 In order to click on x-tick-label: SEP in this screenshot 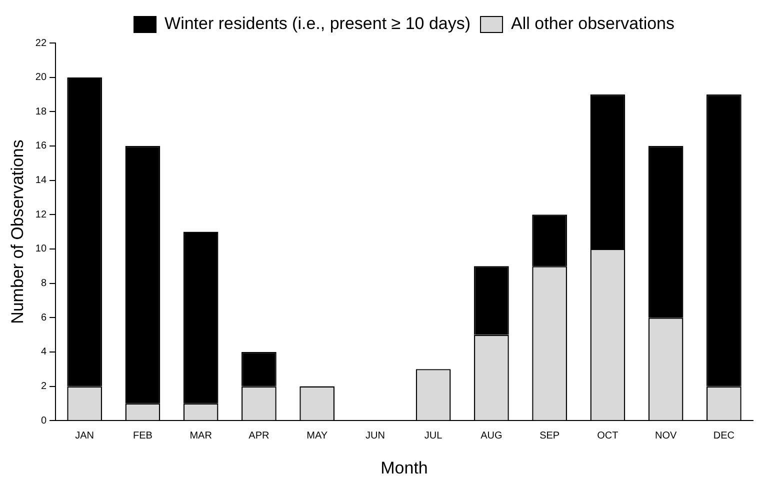, I will do `click(550, 436)`.